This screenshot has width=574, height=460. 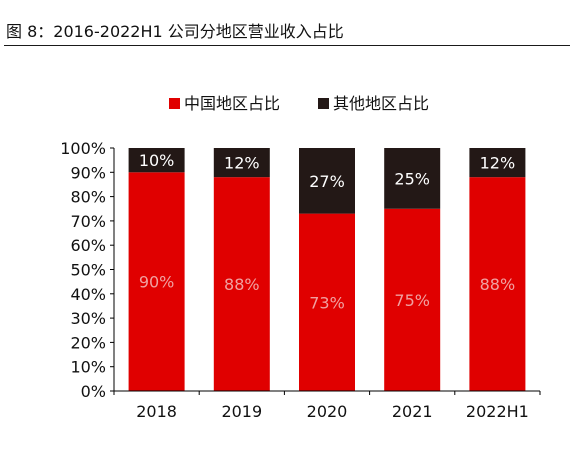 I want to click on y-tick-label: 50%, so click(x=88, y=270).